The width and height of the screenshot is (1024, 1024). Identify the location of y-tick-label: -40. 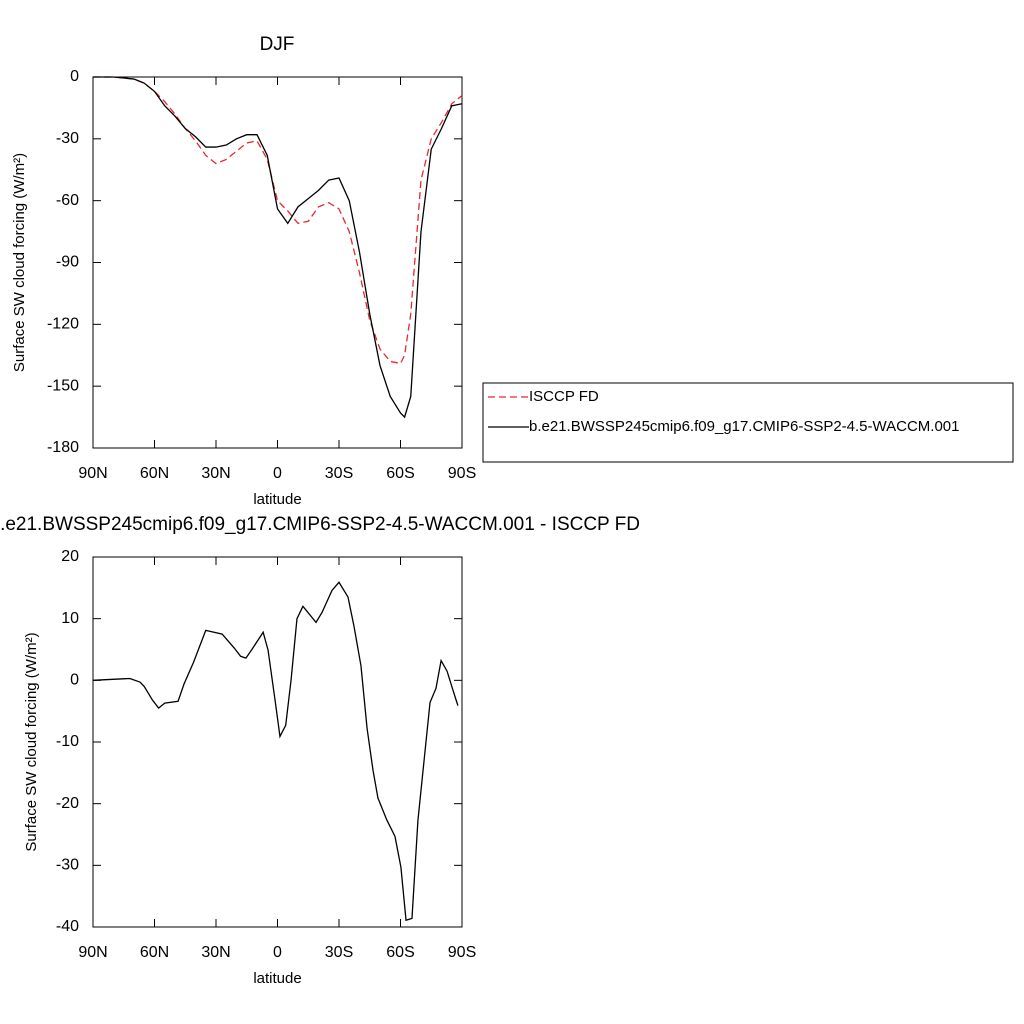
(67, 926).